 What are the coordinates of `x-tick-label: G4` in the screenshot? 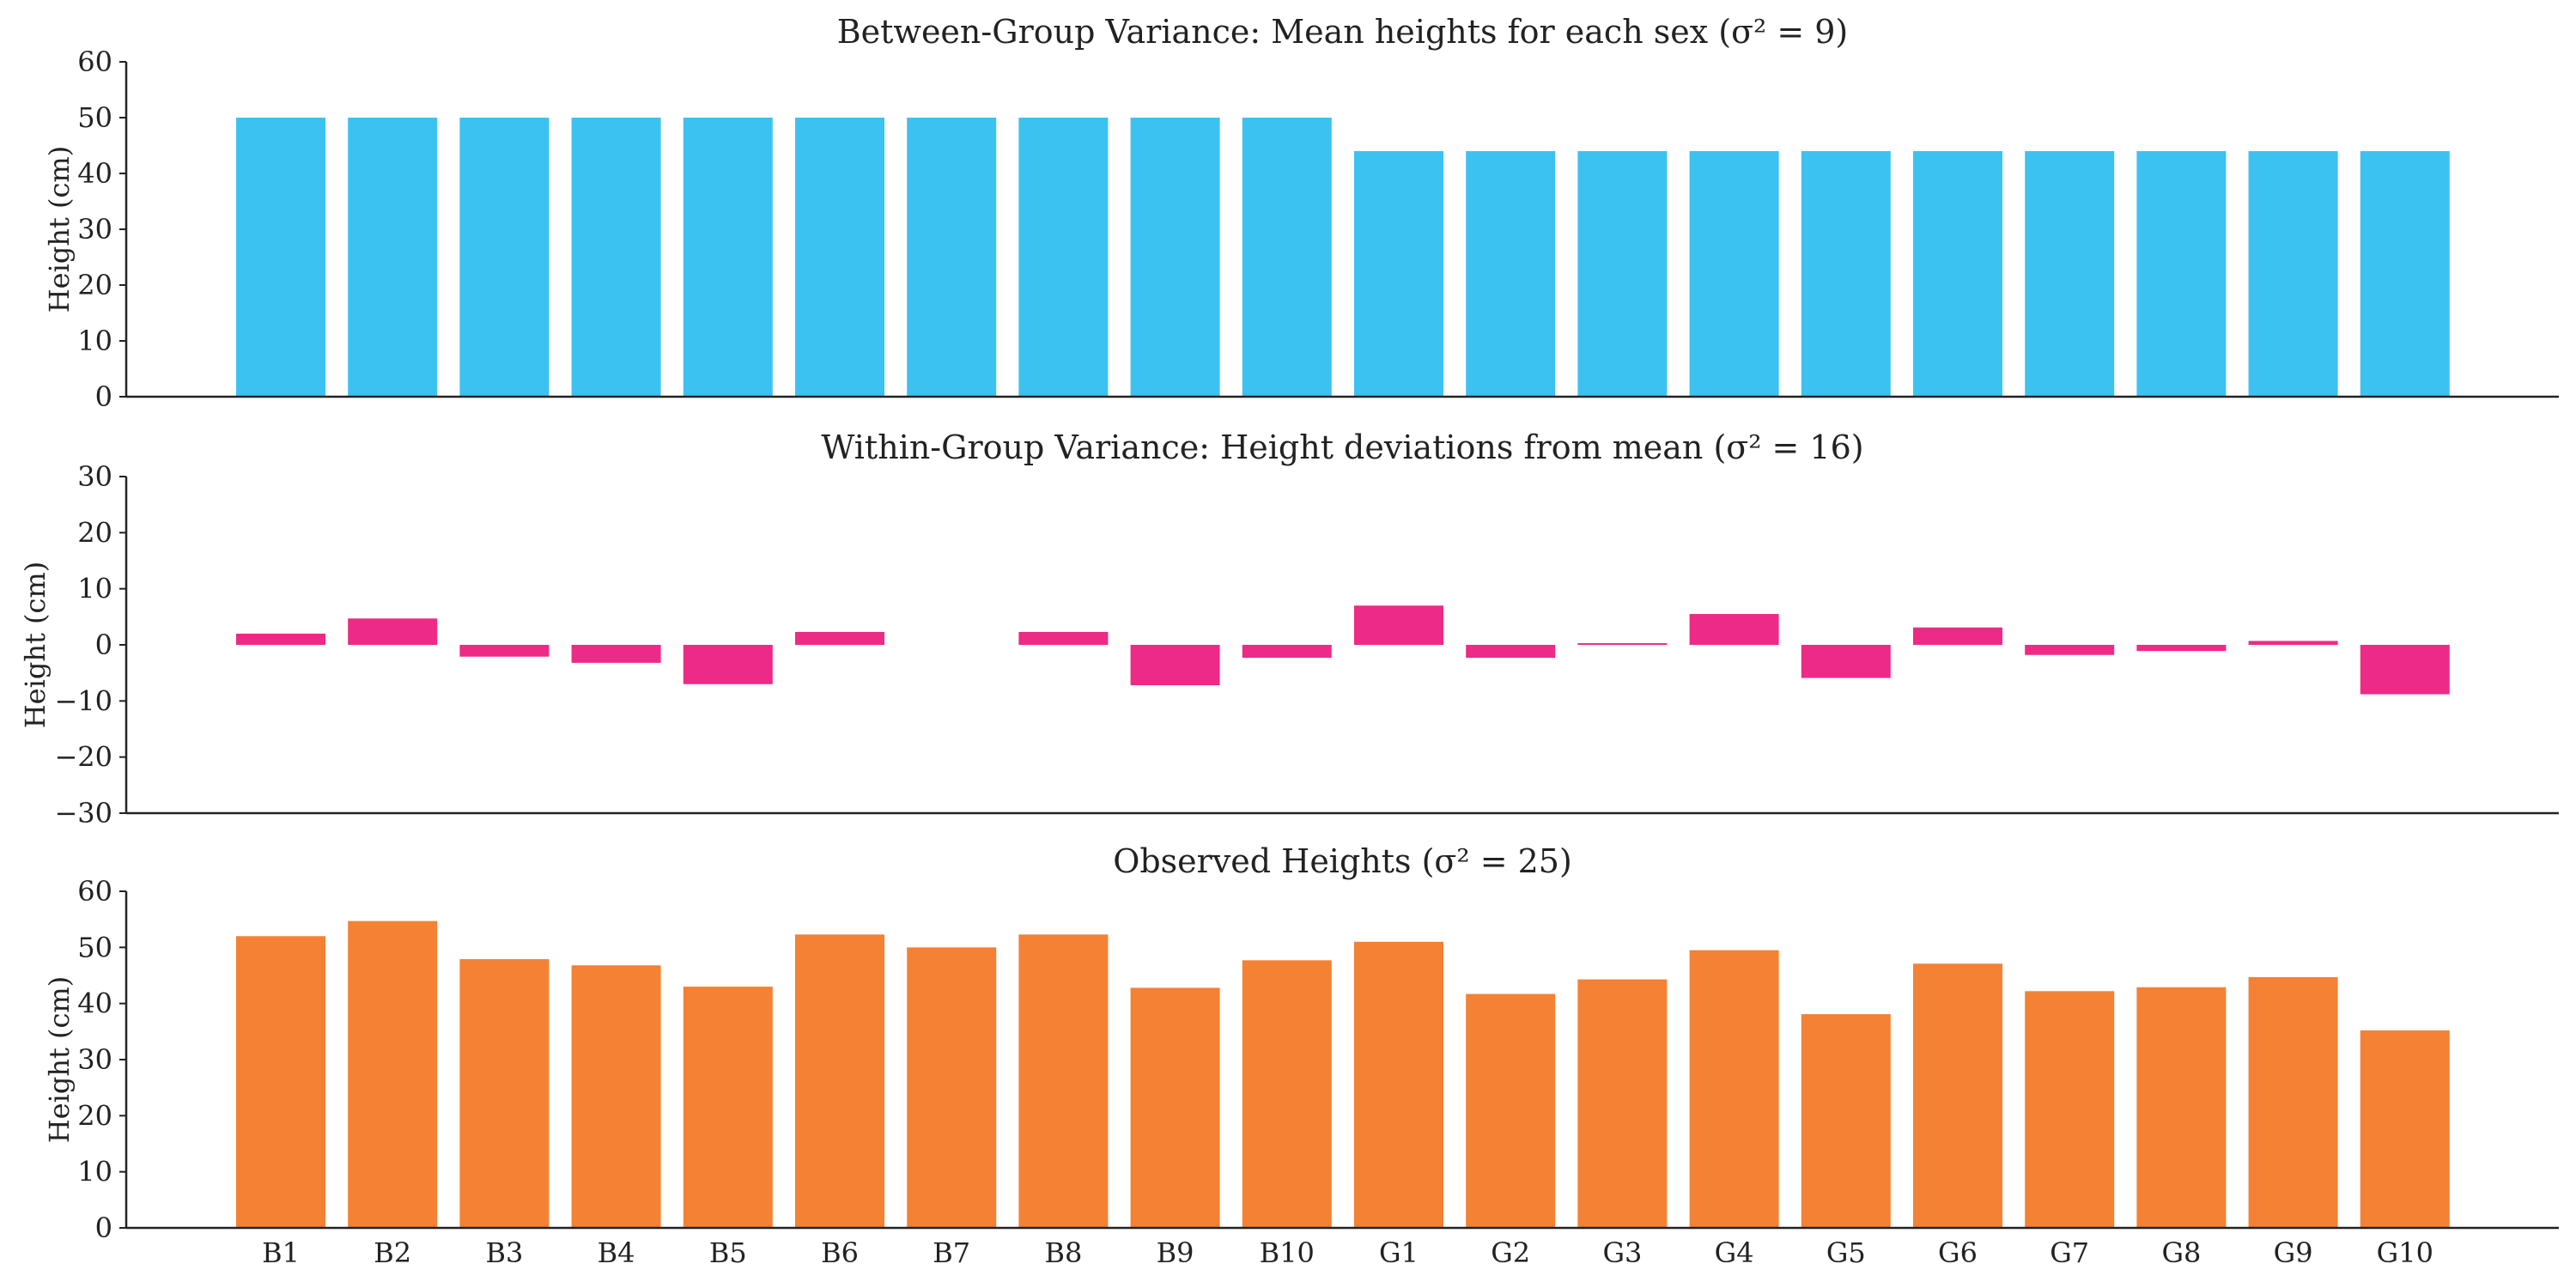 It's located at (1734, 1252).